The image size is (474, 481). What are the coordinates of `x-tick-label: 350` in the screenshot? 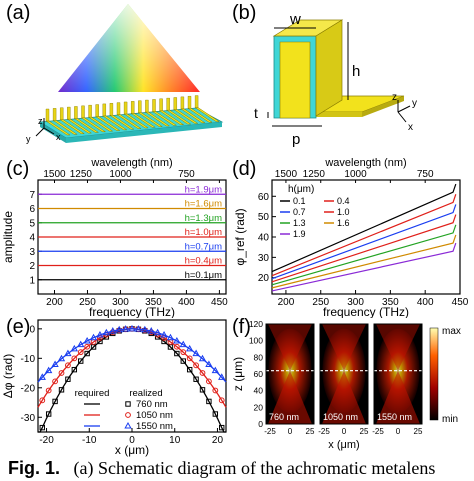 It's located at (153, 302).